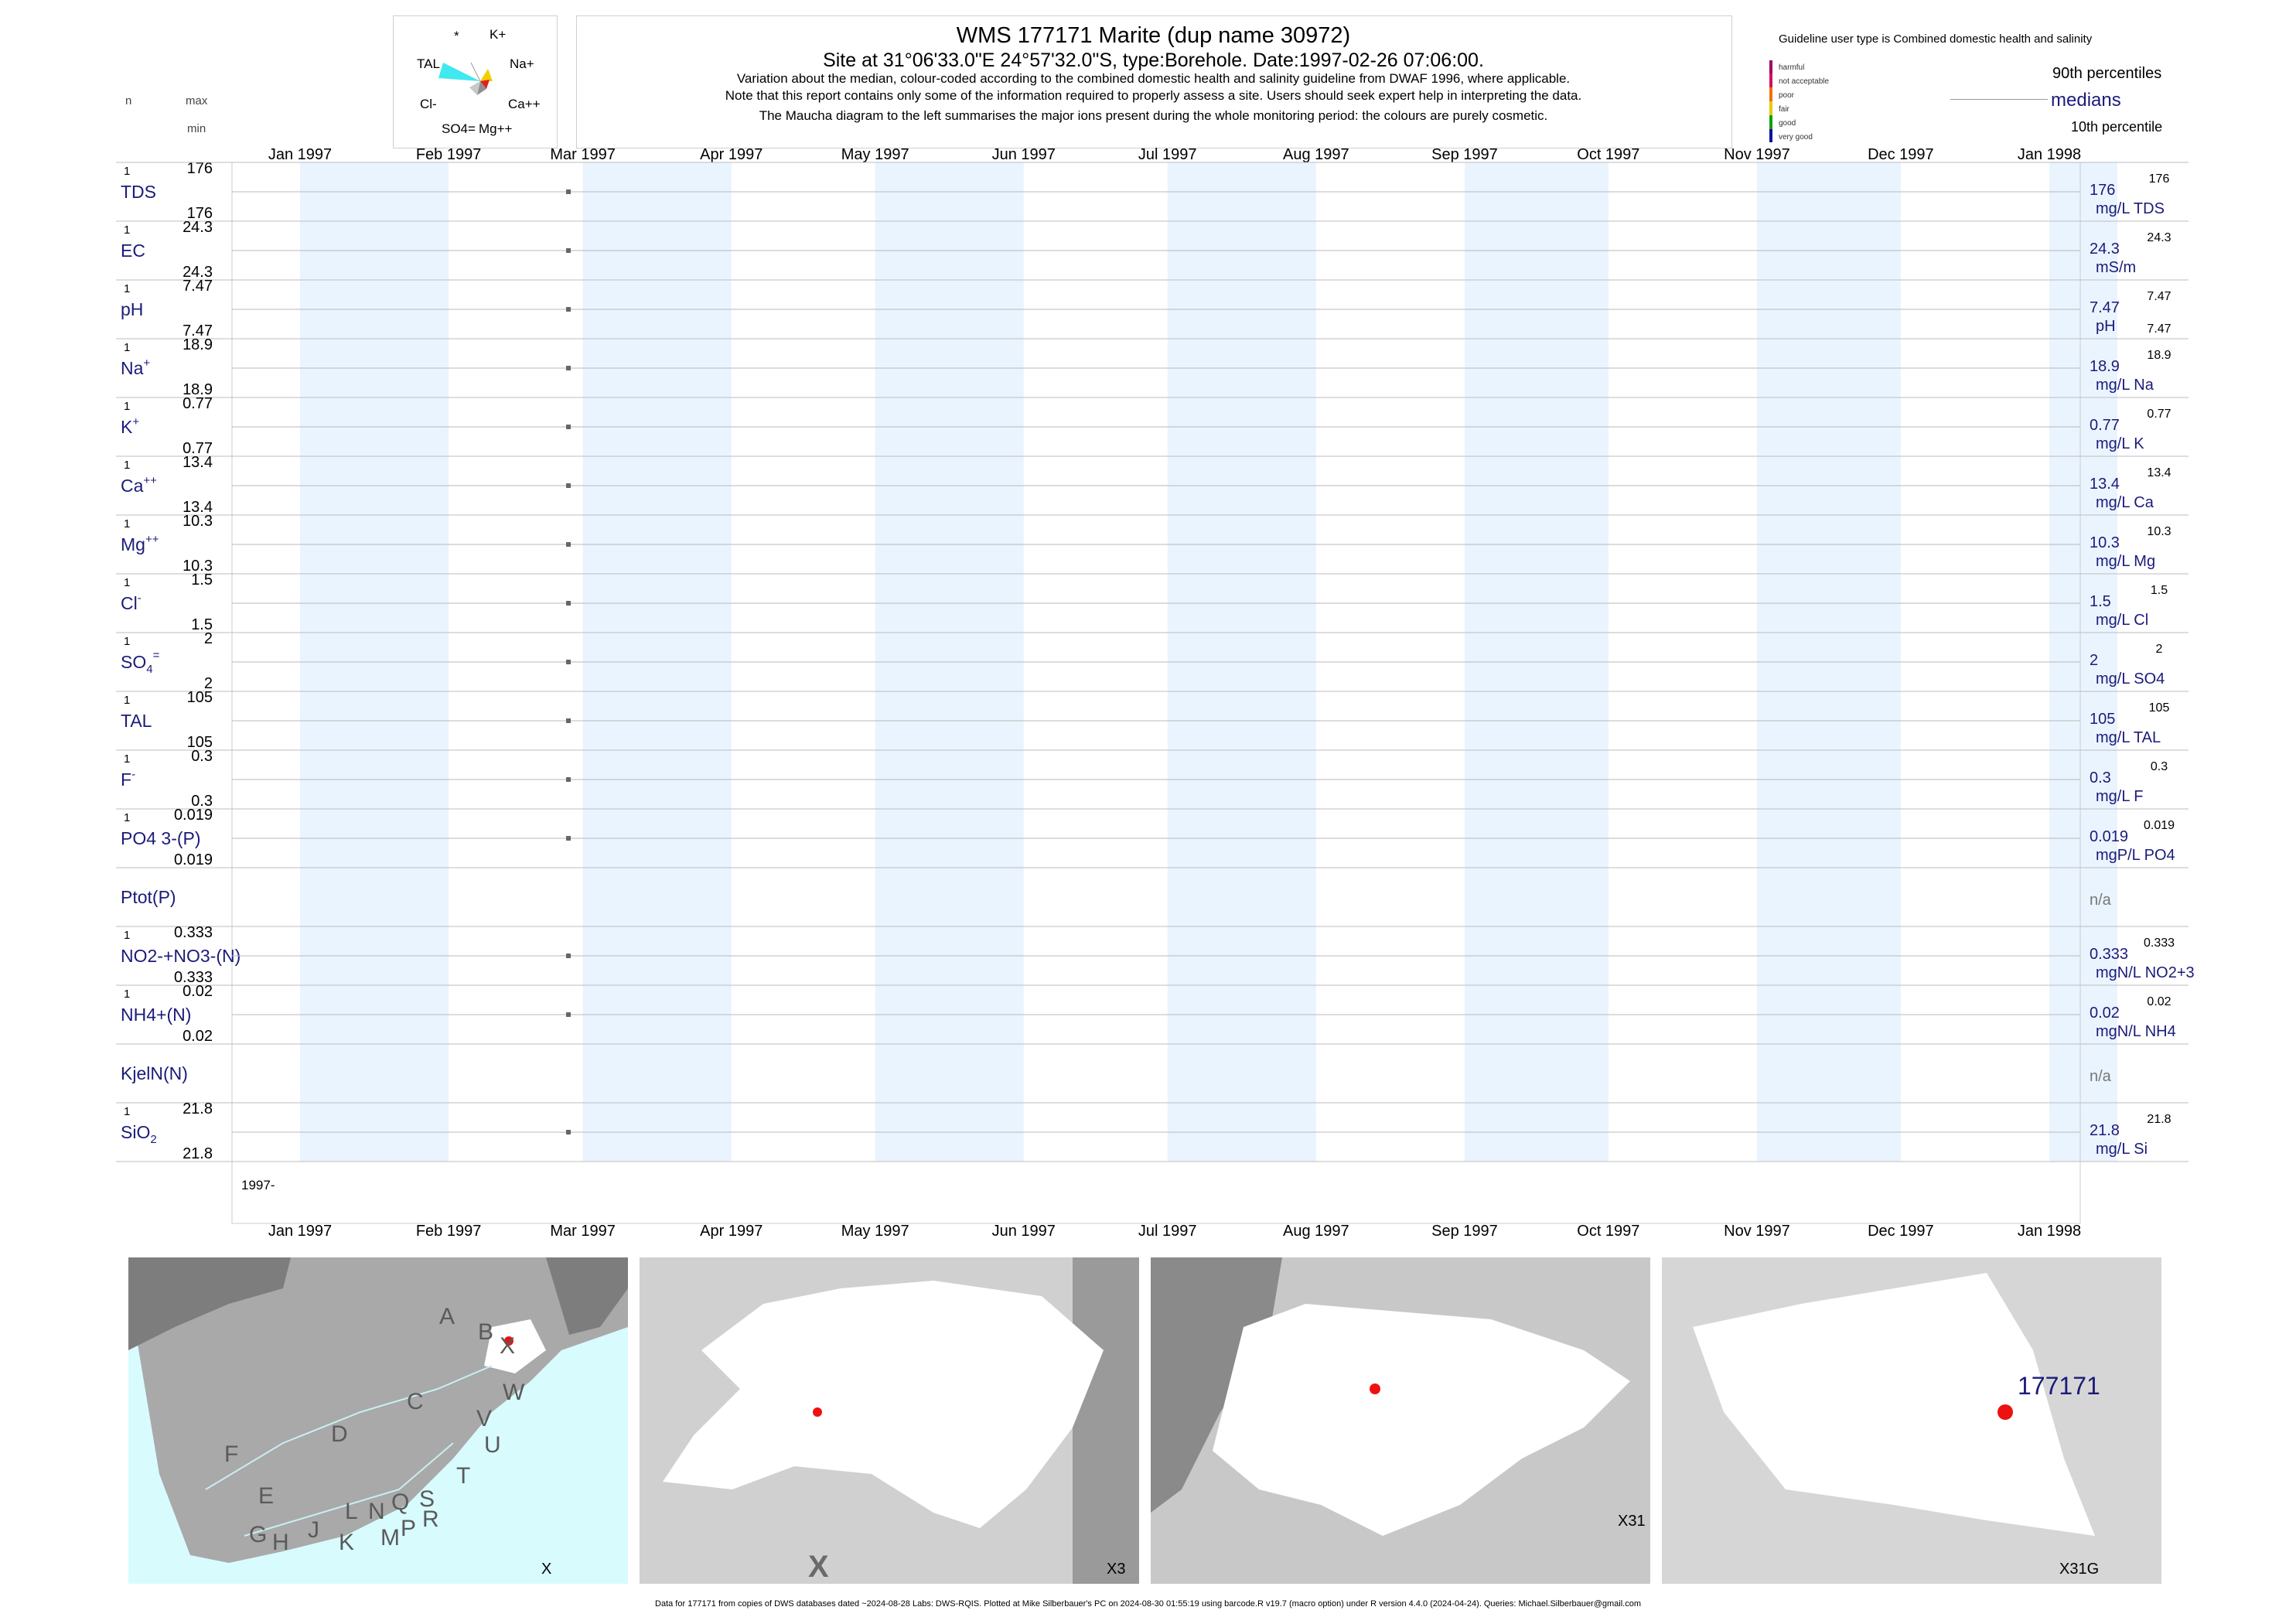 This screenshot has width=2296, height=1624. I want to click on map1-corner-label: X, so click(546, 1569).